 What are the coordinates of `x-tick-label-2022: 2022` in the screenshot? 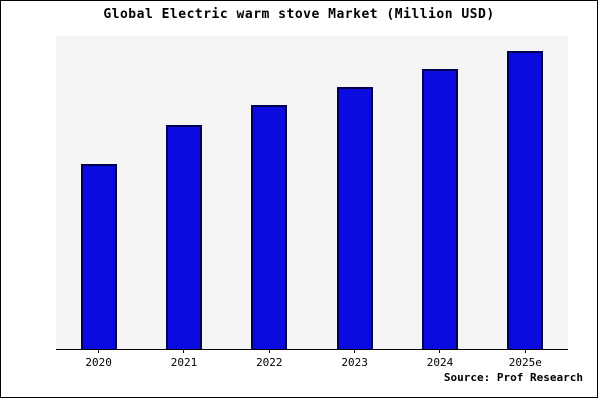 It's located at (269, 362).